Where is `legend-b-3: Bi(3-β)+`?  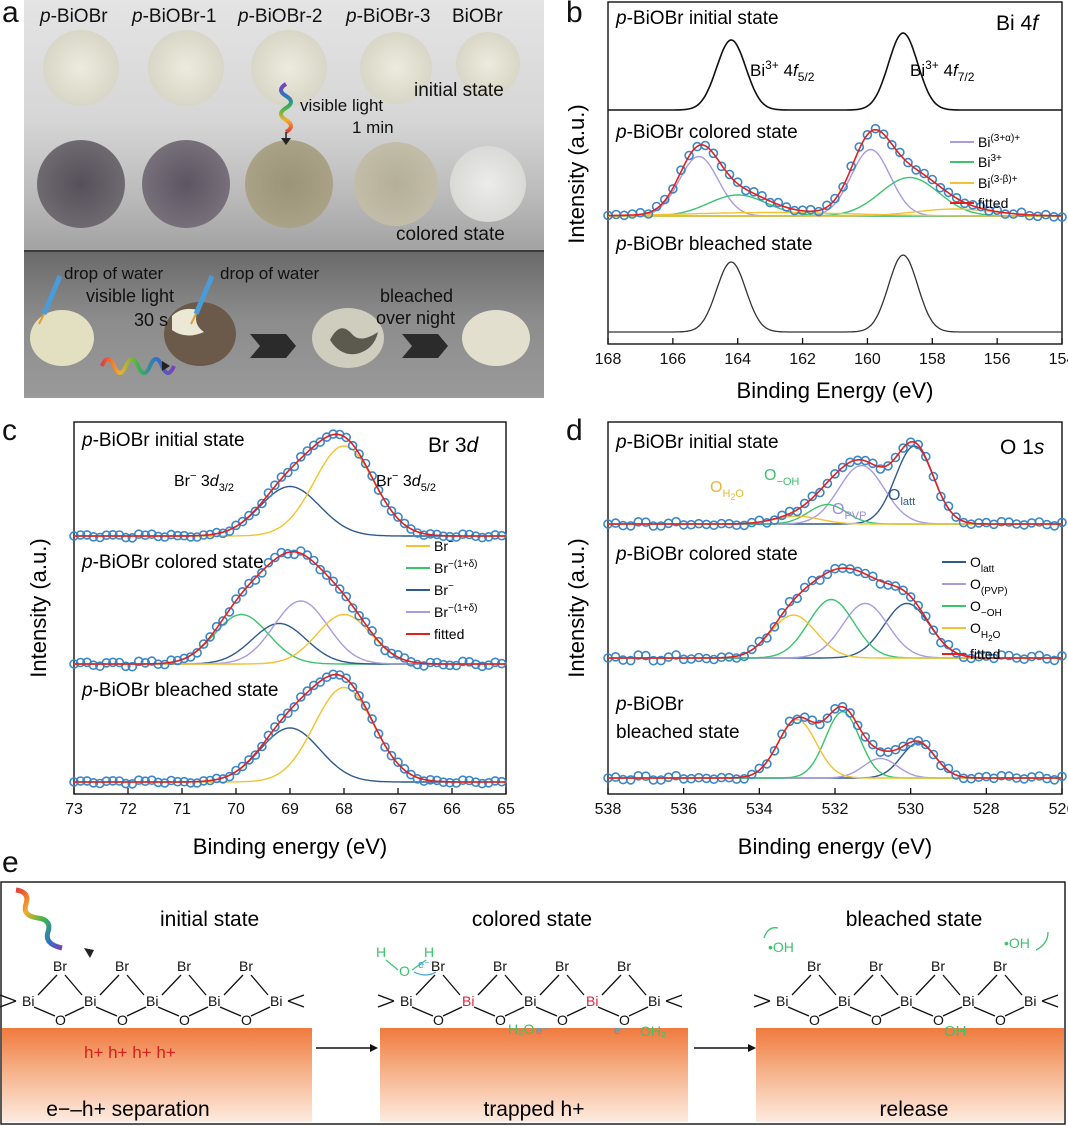 legend-b-3: Bi(3-β)+ is located at coordinates (998, 182).